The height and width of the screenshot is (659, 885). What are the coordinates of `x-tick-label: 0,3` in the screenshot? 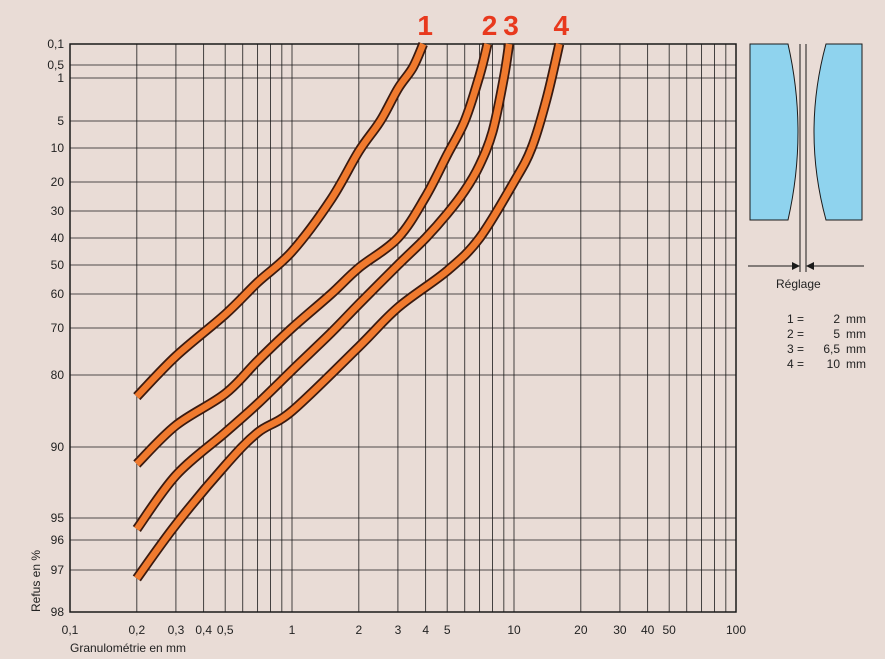 It's located at (176, 630).